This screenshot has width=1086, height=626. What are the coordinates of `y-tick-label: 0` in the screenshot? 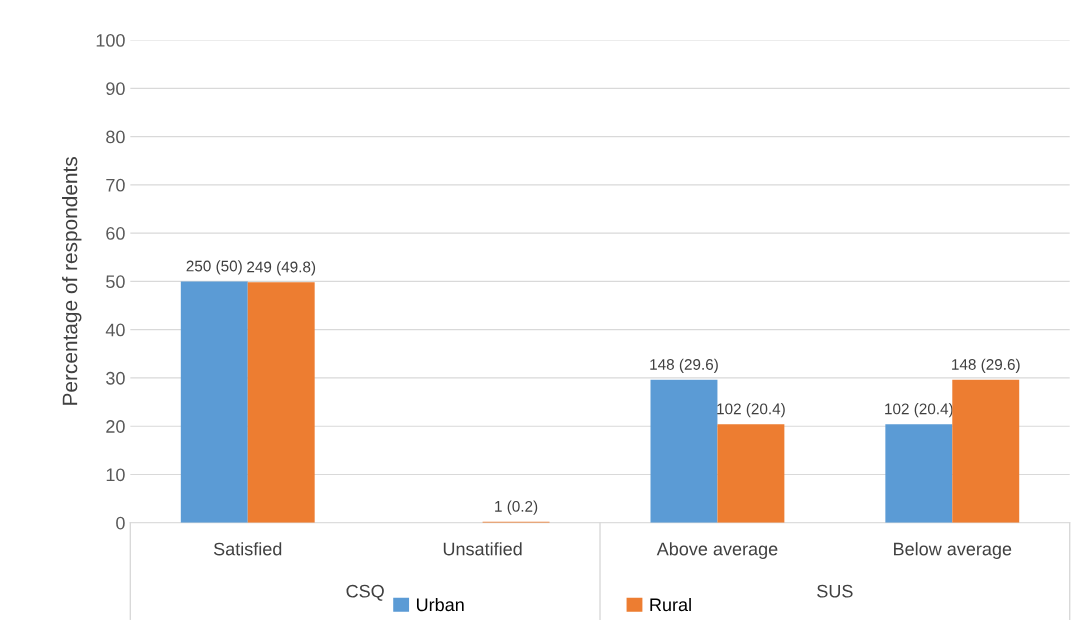 It's located at (120, 523).